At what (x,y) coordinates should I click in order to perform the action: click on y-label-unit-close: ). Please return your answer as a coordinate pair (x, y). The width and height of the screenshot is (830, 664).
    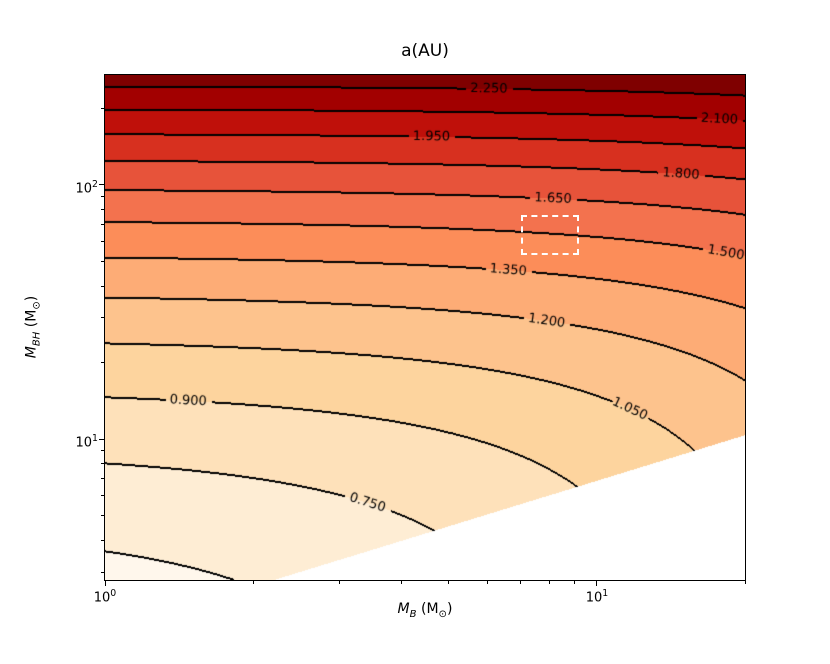
    Looking at the image, I should click on (31, 298).